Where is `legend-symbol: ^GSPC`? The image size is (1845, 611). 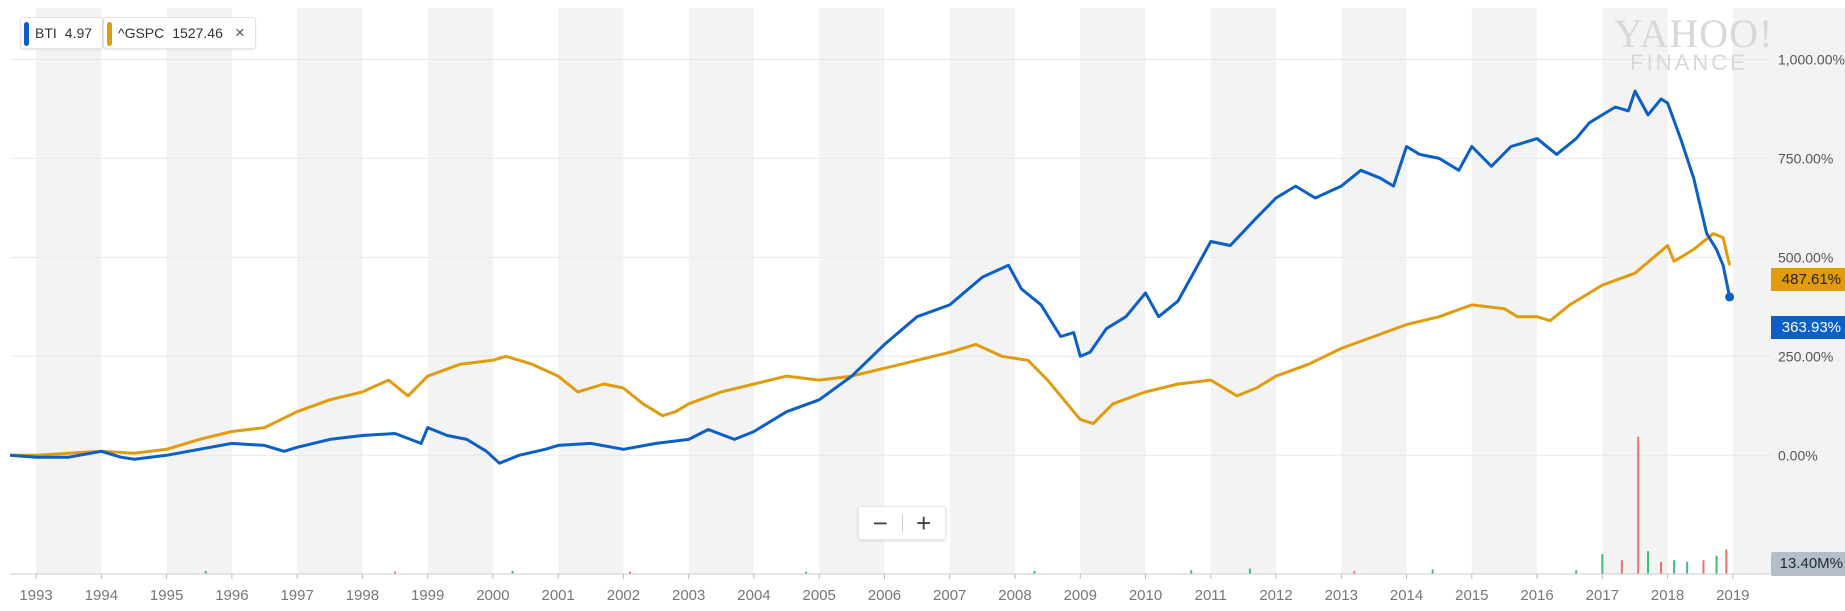 legend-symbol: ^GSPC is located at coordinates (141, 33).